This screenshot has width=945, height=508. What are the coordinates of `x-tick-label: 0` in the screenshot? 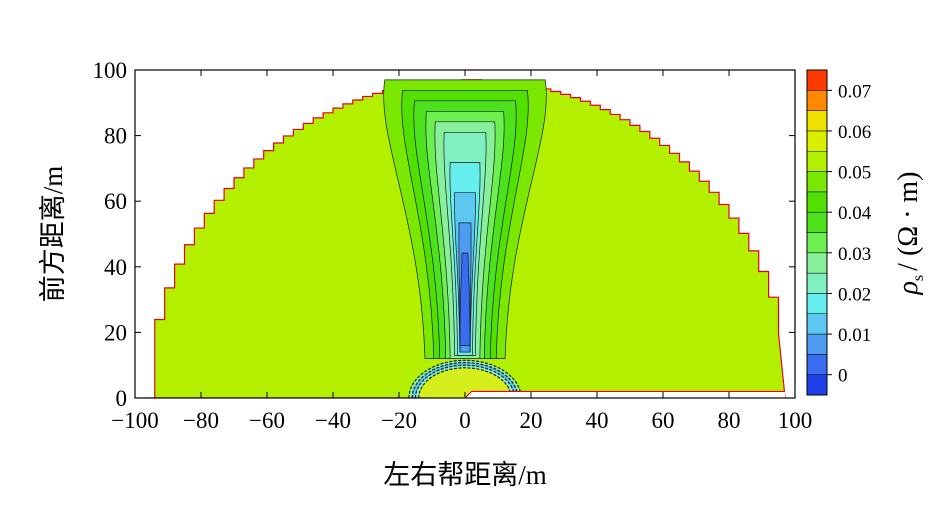 It's located at (465, 420).